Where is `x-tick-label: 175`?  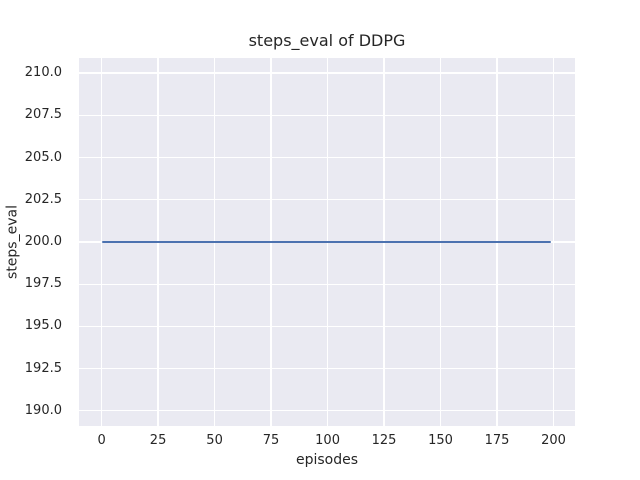
x-tick-label: 175 is located at coordinates (497, 440).